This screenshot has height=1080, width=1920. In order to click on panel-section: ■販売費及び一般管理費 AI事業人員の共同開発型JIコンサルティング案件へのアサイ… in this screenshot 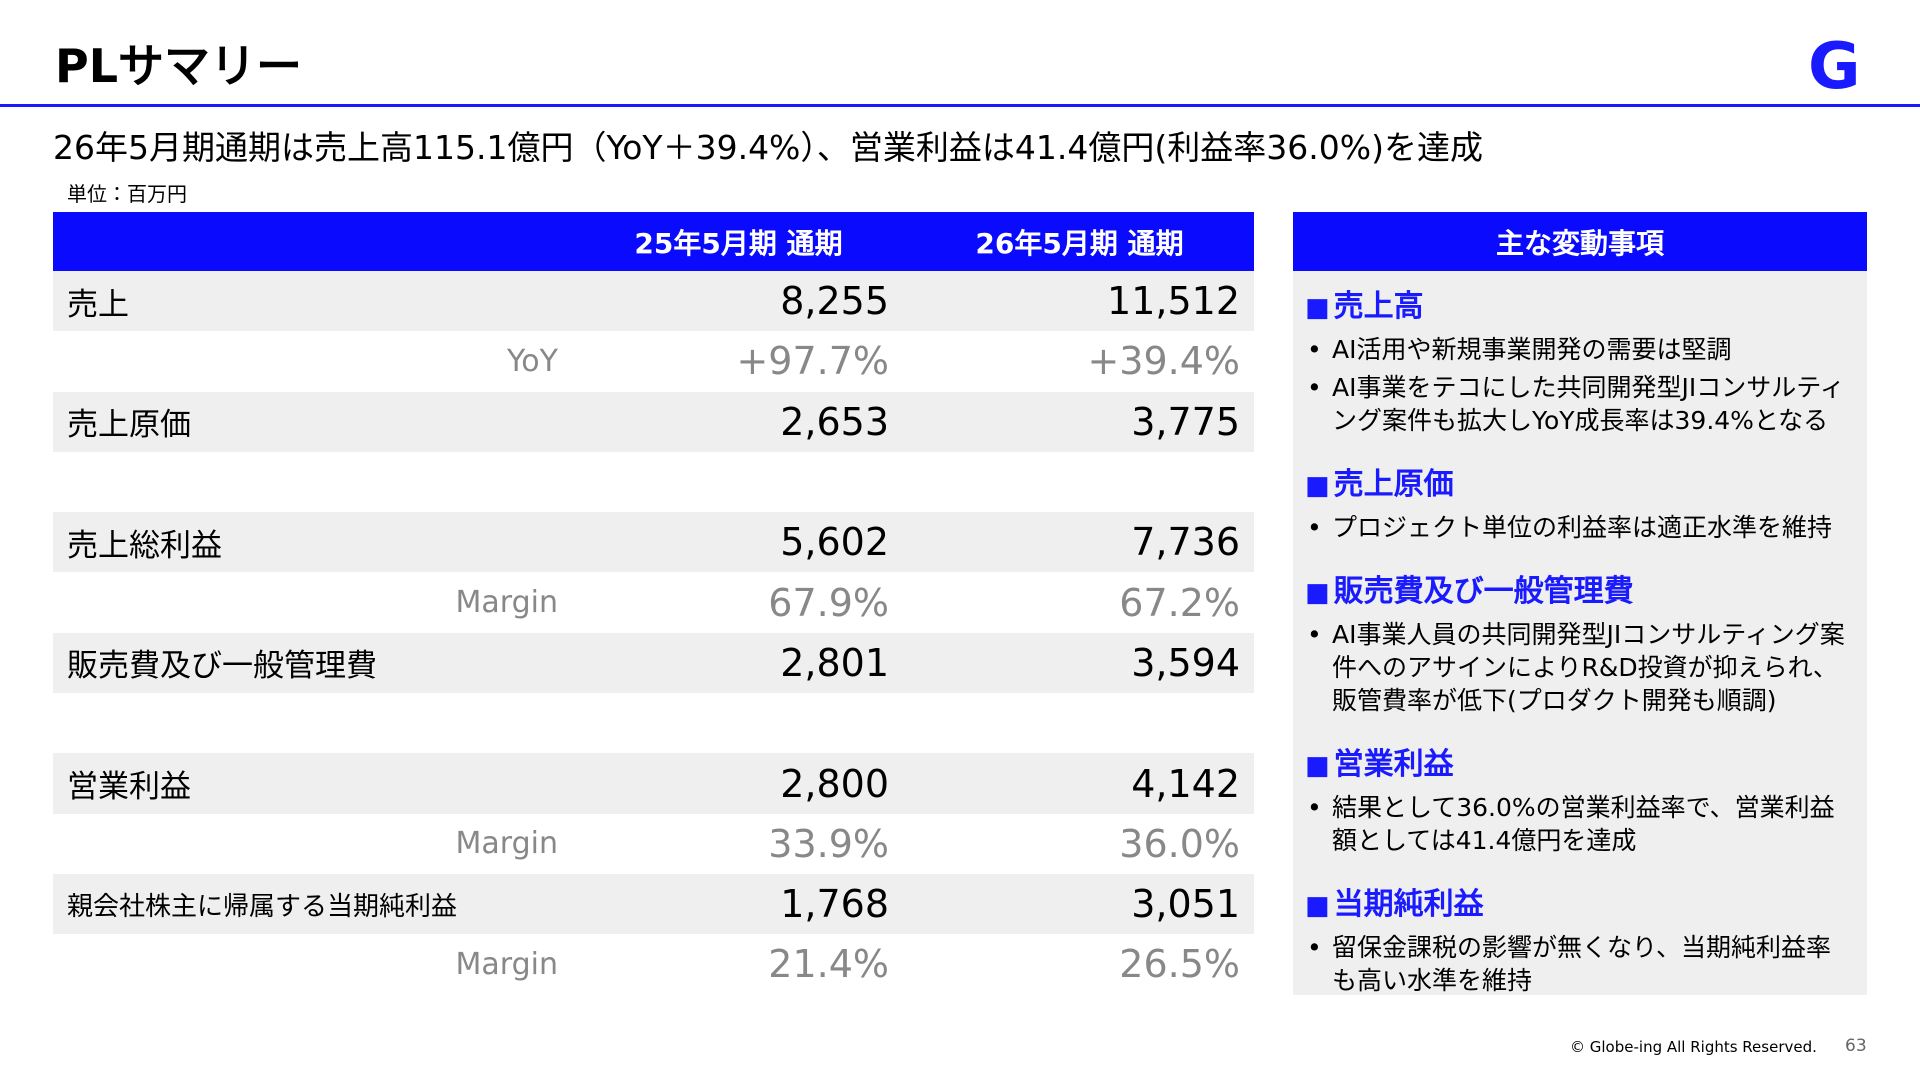, I will do `click(1580, 636)`.